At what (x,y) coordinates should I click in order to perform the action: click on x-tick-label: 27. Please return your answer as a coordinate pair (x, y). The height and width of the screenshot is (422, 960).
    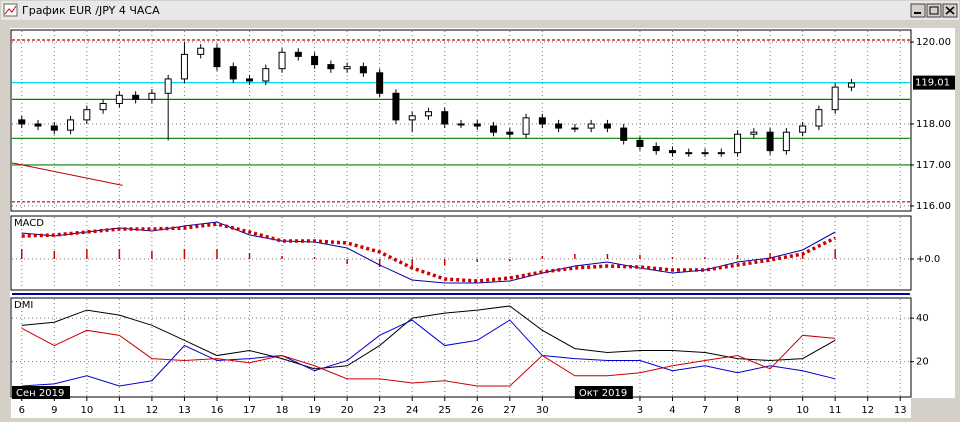
    Looking at the image, I should click on (509, 410).